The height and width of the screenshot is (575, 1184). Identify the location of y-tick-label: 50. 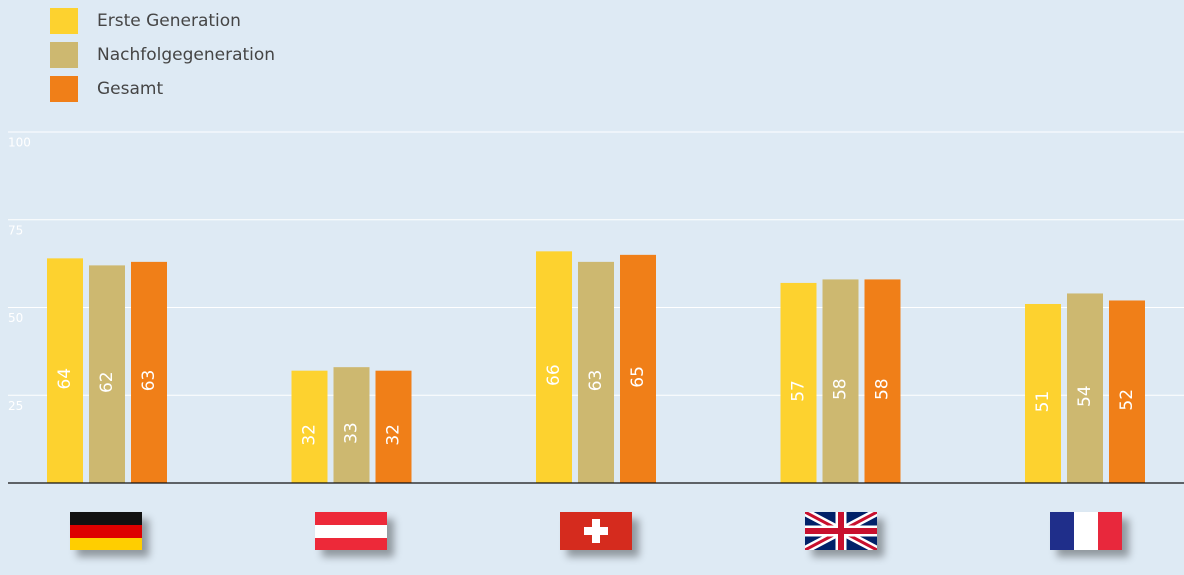
(15, 318).